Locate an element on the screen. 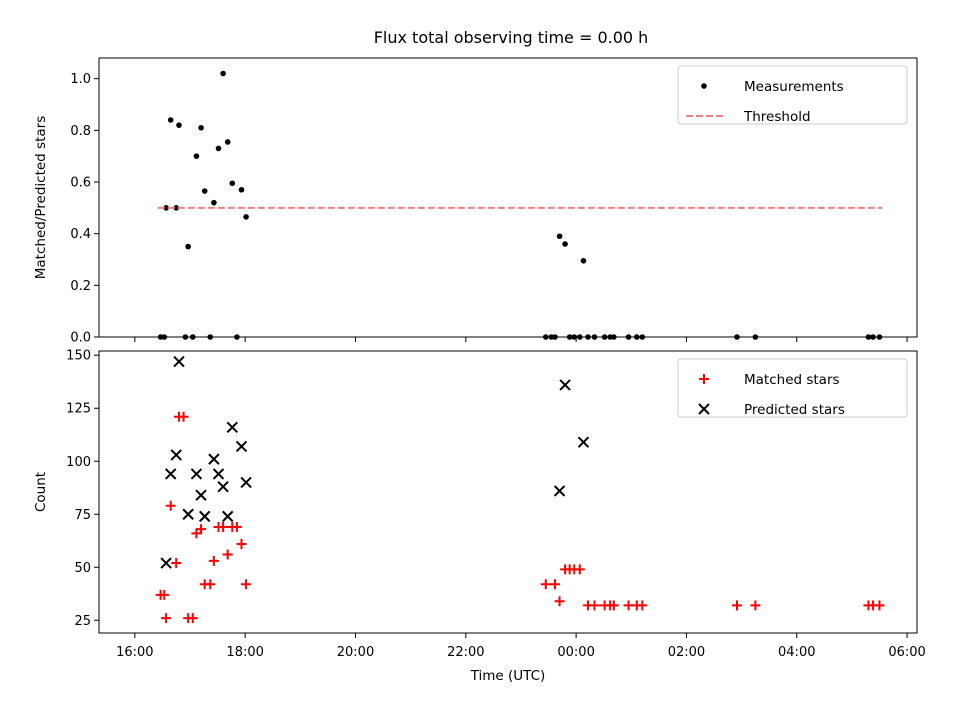 The width and height of the screenshot is (960, 720). legend-label: Matched stars is located at coordinates (792, 380).